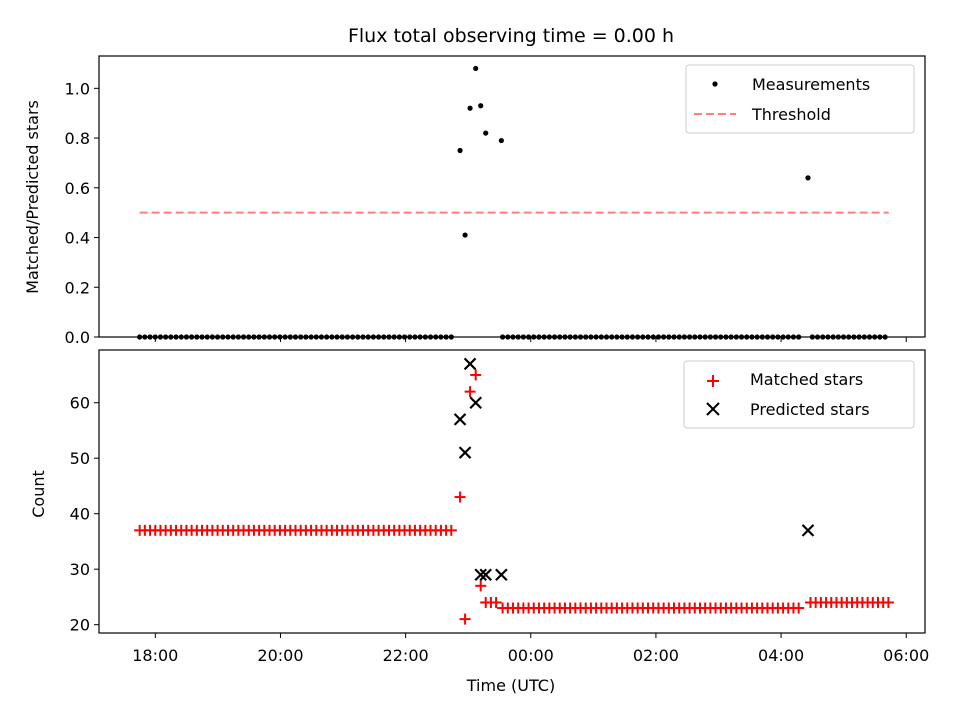 This screenshot has width=960, height=720. What do you see at coordinates (80, 458) in the screenshot?
I see `bottom-y-tick-label: 50` at bounding box center [80, 458].